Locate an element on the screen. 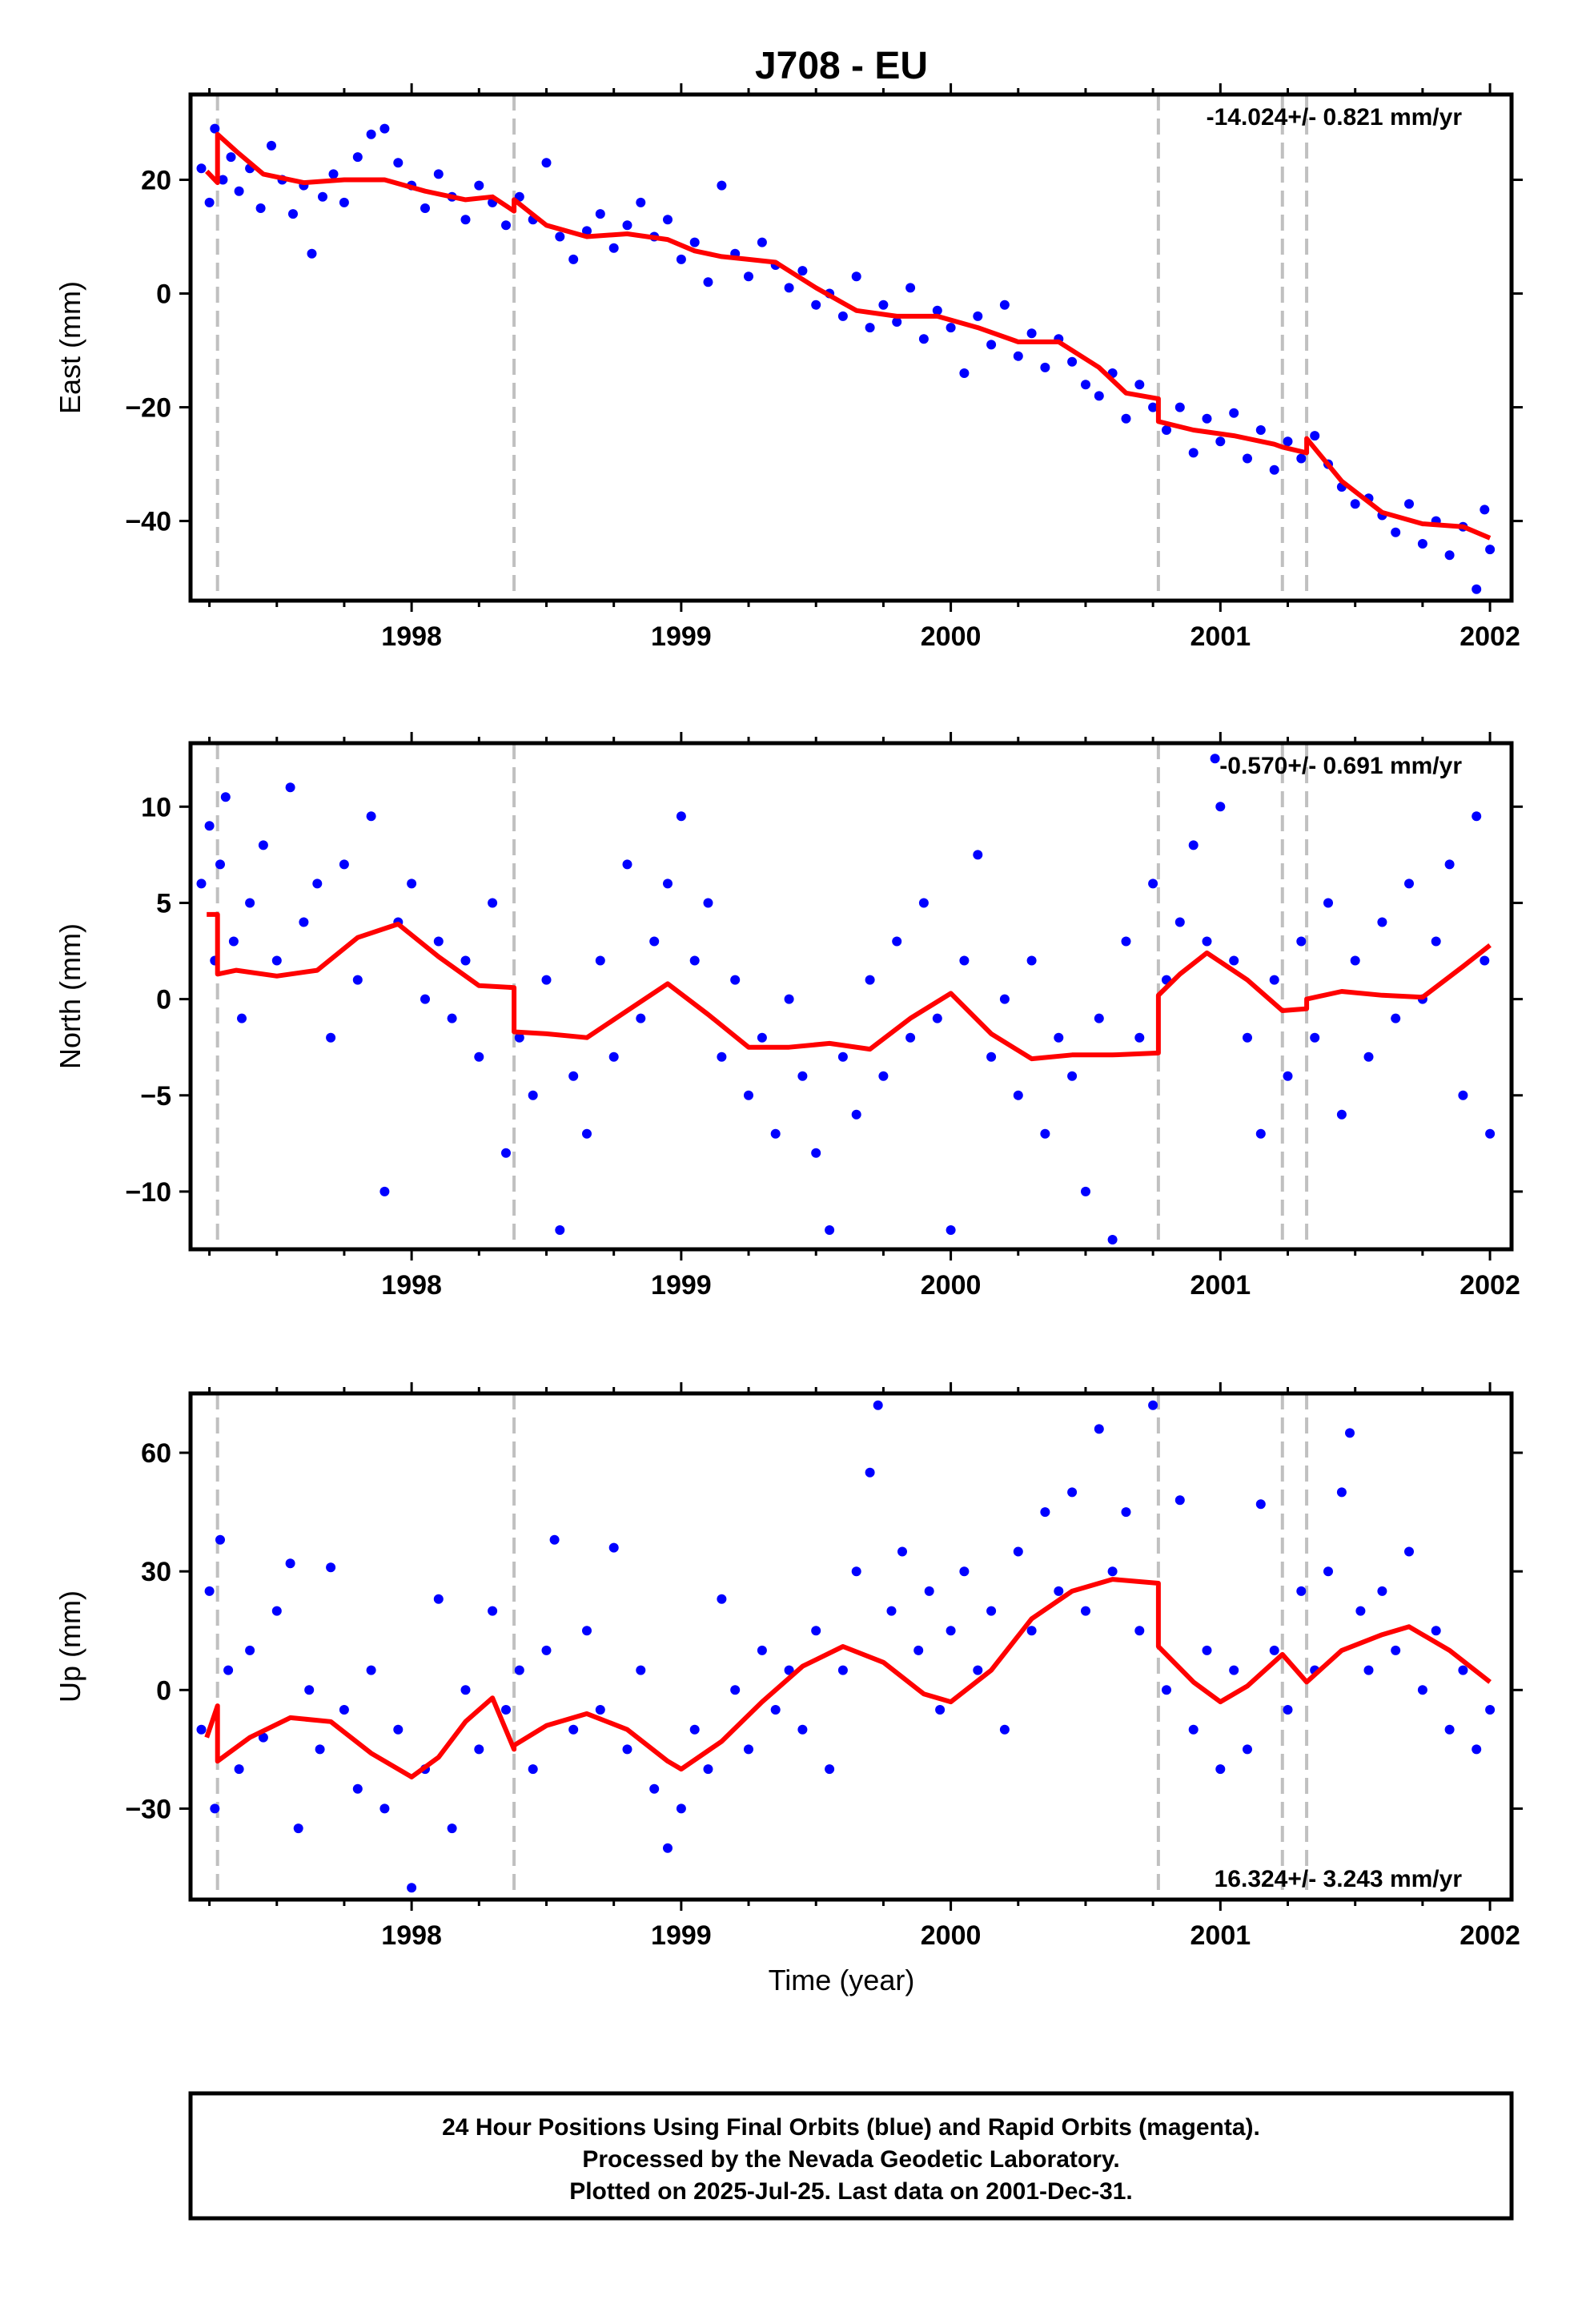 The height and width of the screenshot is (2324, 1582). north-y-axis-label: North (mm) is located at coordinates (70, 996).